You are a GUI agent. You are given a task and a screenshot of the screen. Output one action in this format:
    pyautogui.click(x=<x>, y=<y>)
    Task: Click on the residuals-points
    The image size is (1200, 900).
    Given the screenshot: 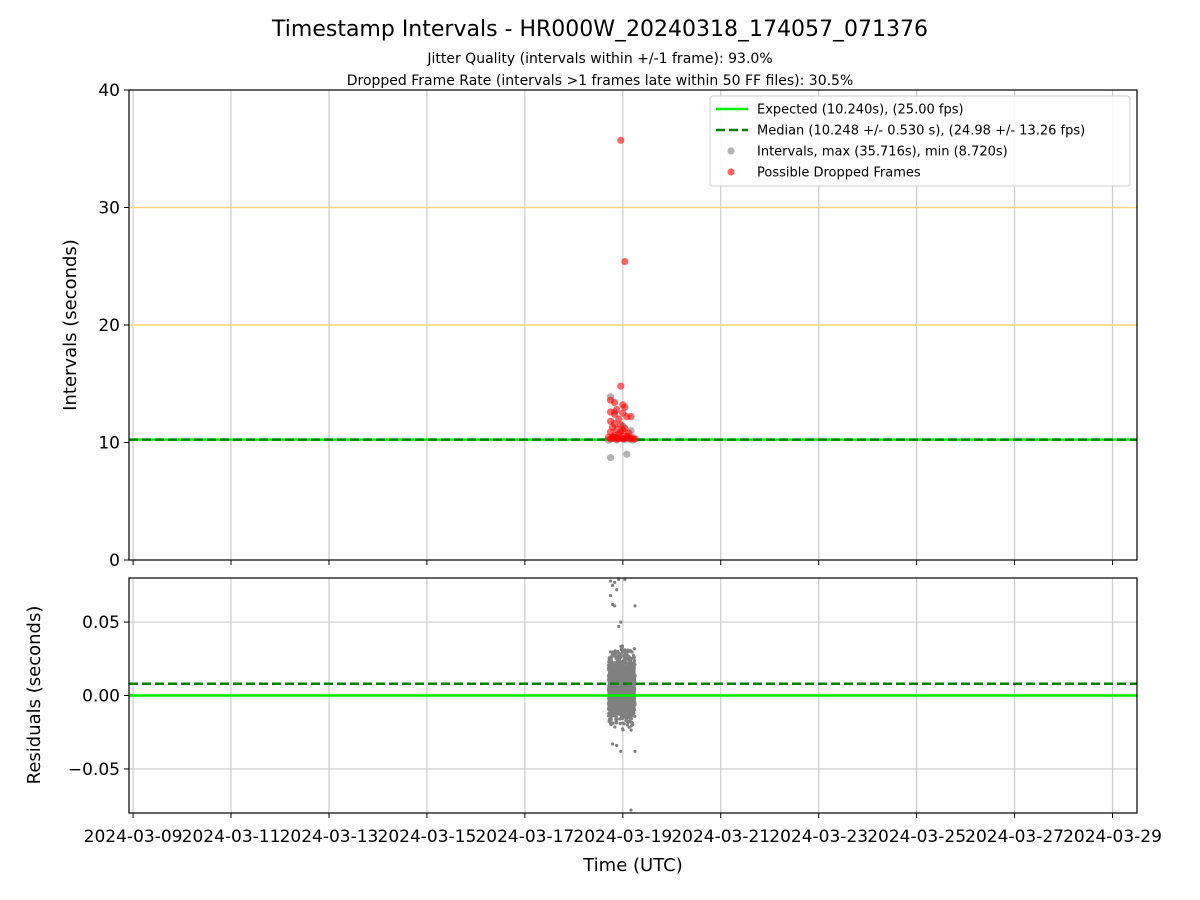 What is the action you would take?
    pyautogui.click(x=621, y=694)
    